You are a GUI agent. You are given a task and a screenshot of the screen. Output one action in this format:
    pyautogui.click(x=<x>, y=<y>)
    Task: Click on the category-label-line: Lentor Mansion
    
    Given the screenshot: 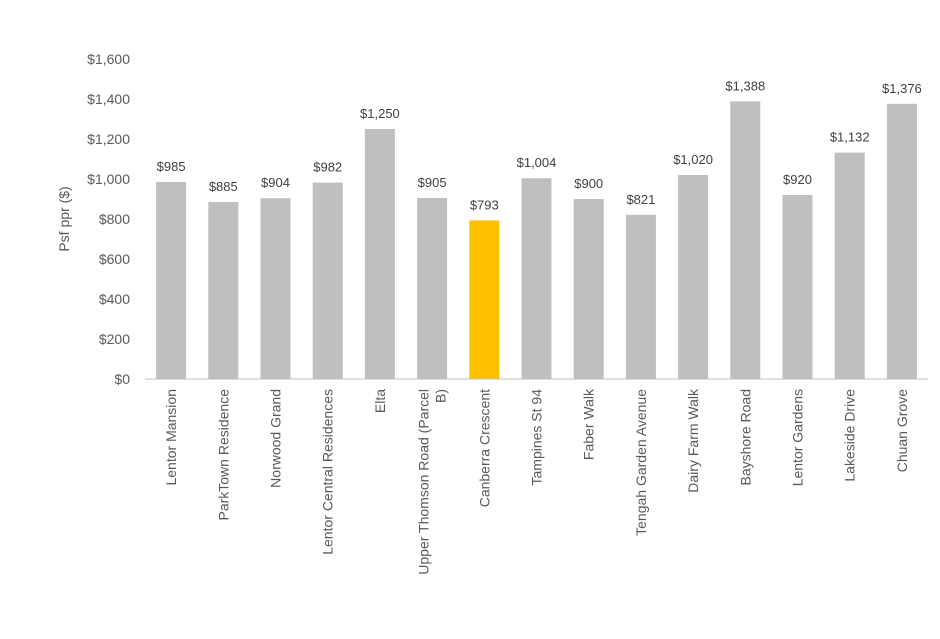 What is the action you would take?
    pyautogui.click(x=171, y=437)
    